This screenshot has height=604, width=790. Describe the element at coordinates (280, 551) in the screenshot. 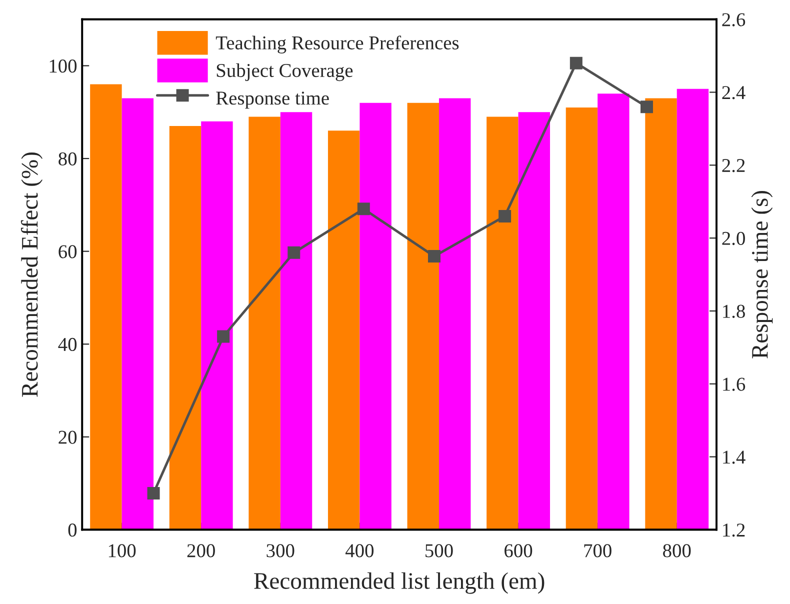

I see `x-tick-label: 300` at that location.